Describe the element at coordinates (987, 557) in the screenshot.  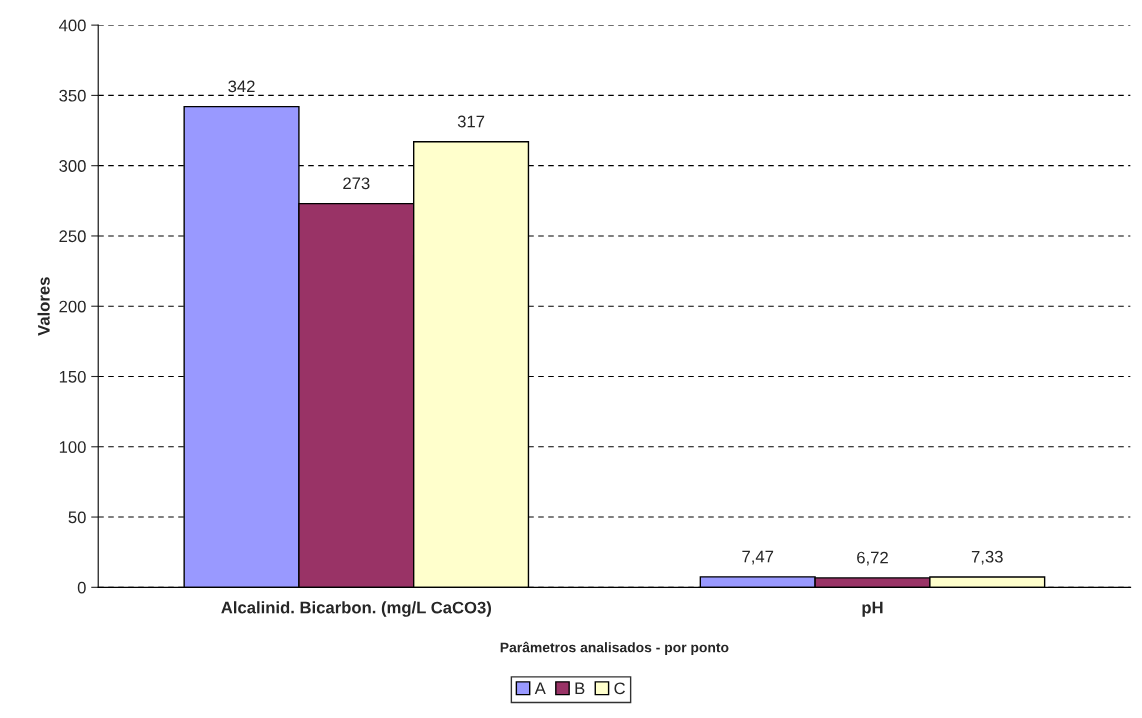
I see `data-label: 7,33` at that location.